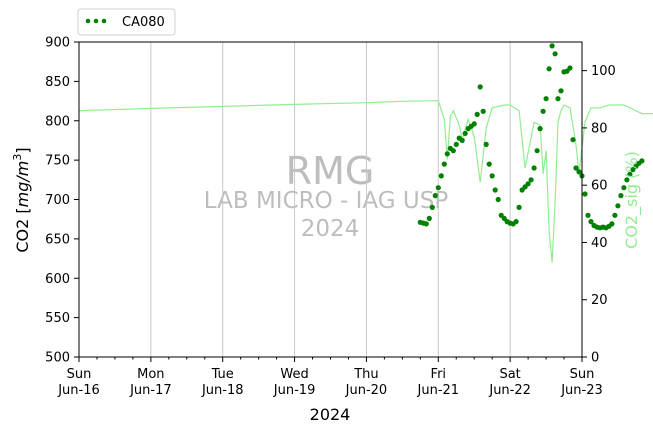 The image size is (653, 433). I want to click on y-axis-left: 500 550 600 650 700 750 800 850 900, so click(62, 201).